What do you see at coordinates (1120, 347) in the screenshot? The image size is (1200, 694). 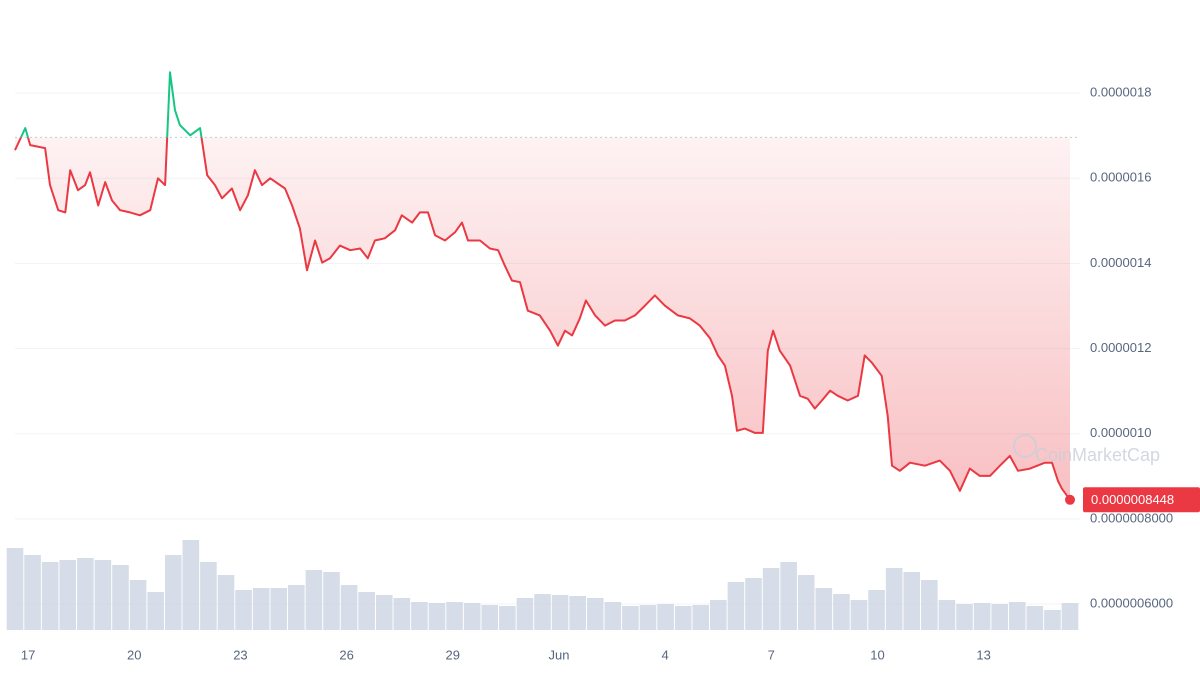 I see `y-tick-label: 0.0000012` at bounding box center [1120, 347].